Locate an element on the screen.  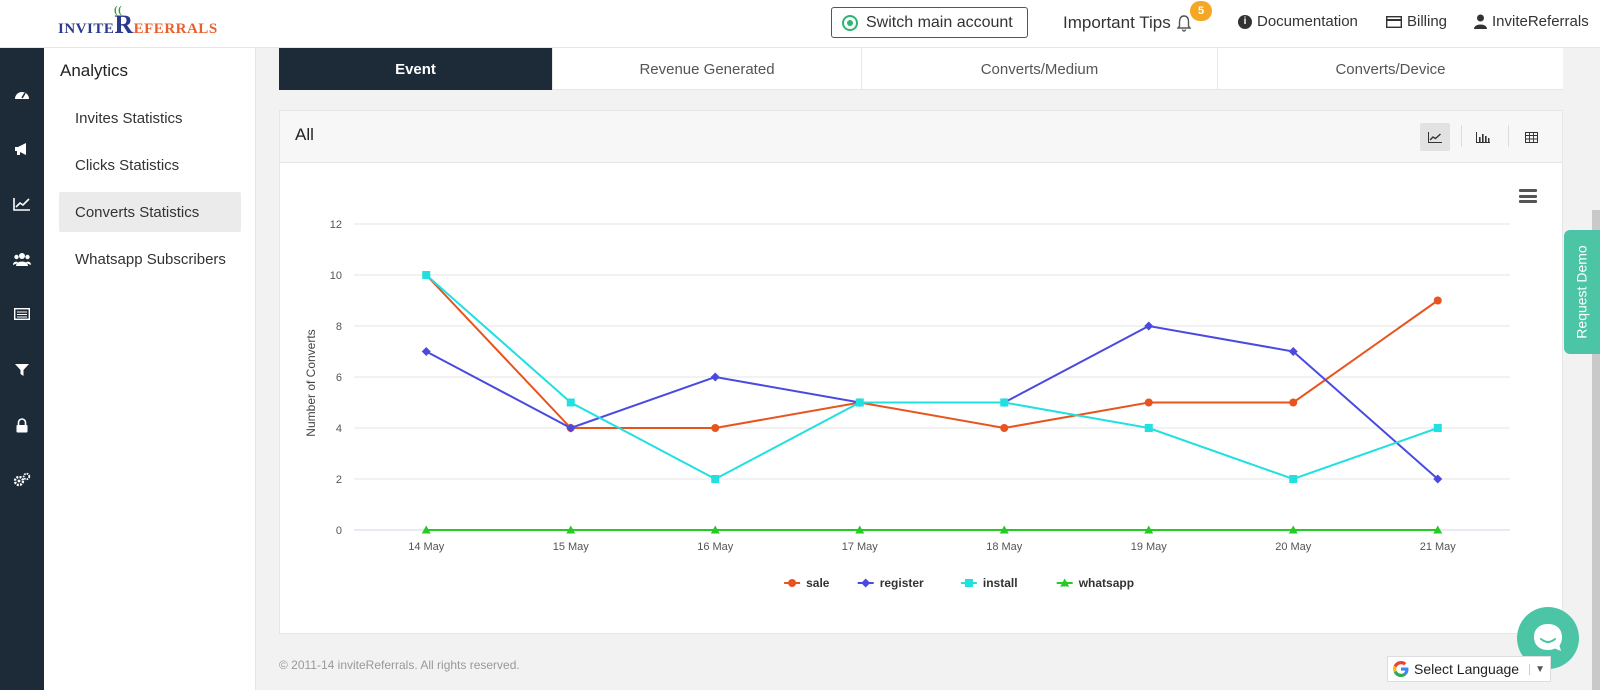
page-scrollbar is located at coordinates (1596, 450).